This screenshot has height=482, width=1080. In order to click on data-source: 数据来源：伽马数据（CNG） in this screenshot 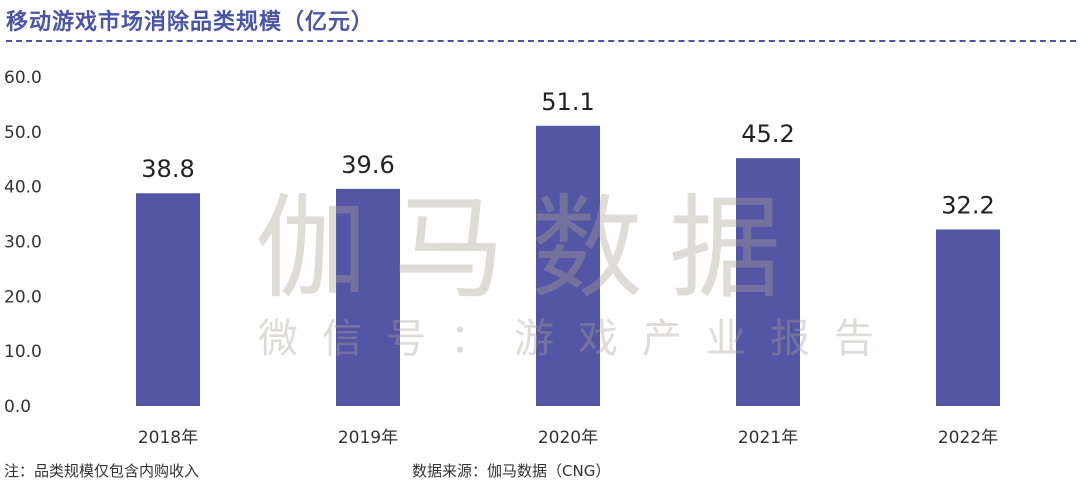, I will do `click(511, 471)`.